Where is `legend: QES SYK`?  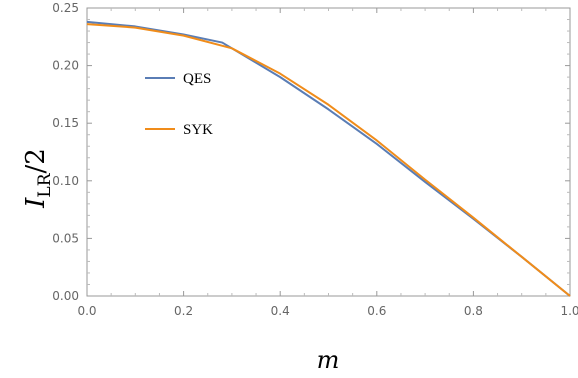 legend: QES SYK is located at coordinates (179, 104).